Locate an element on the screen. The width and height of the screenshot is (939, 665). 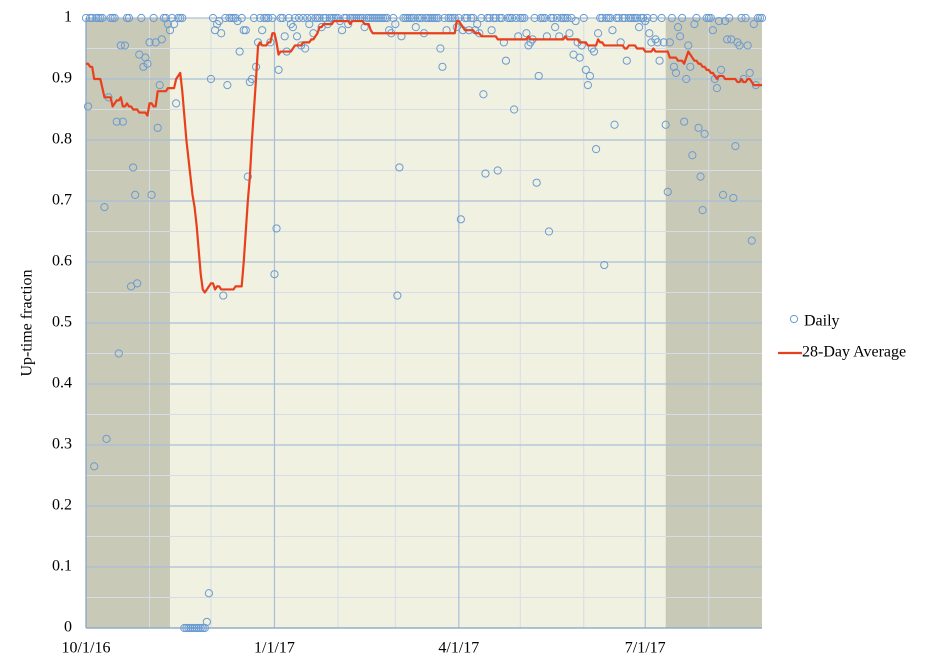
x-tick-label: 4/1/17 is located at coordinates (458, 648).